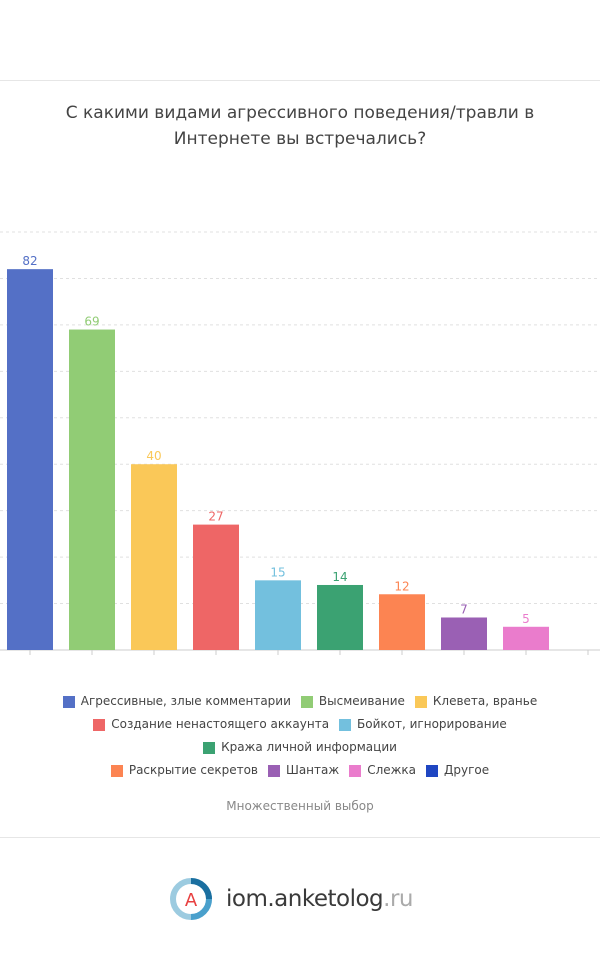 The image size is (600, 960). I want to click on legend-label: Высмеивание, so click(361, 701).